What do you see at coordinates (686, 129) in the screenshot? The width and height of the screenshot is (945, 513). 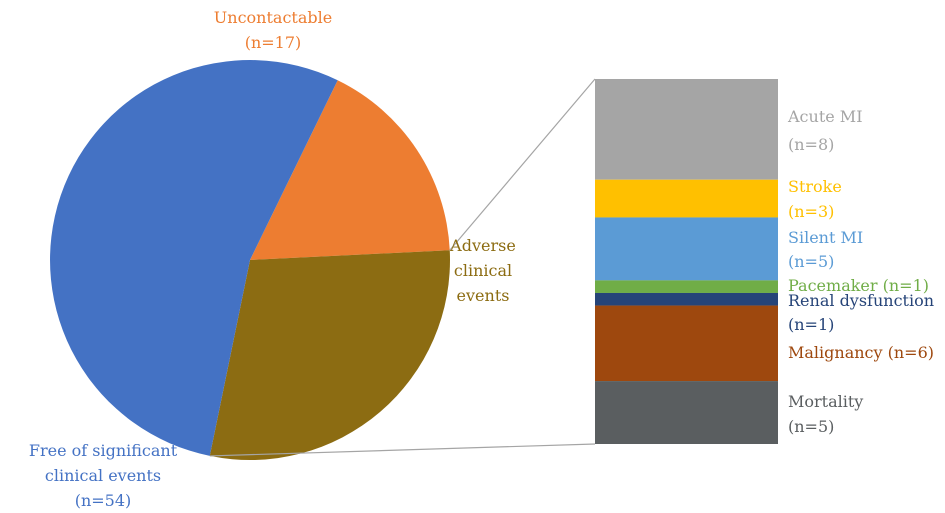 I see `bar-segment-acute-mi` at bounding box center [686, 129].